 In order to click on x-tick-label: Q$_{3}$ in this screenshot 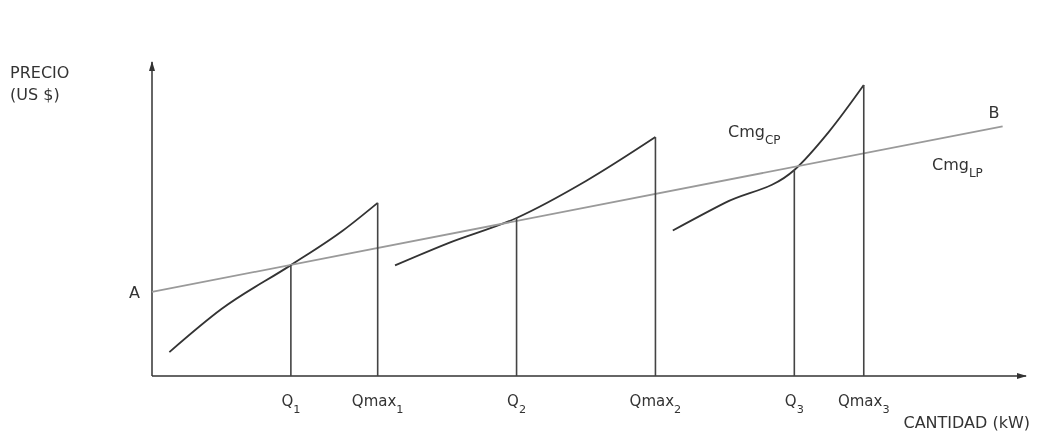, I will do `click(794, 404)`.